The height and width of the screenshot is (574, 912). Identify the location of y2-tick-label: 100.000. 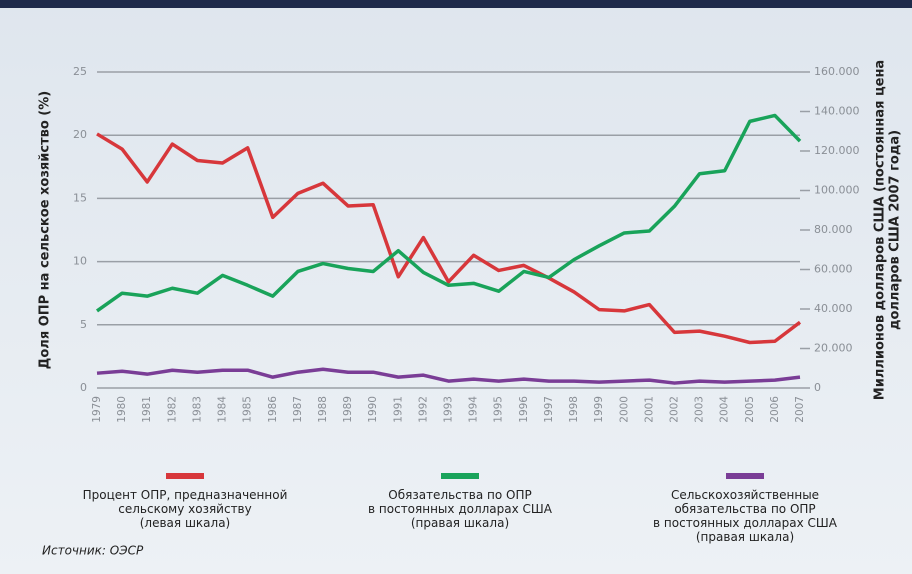
(837, 190).